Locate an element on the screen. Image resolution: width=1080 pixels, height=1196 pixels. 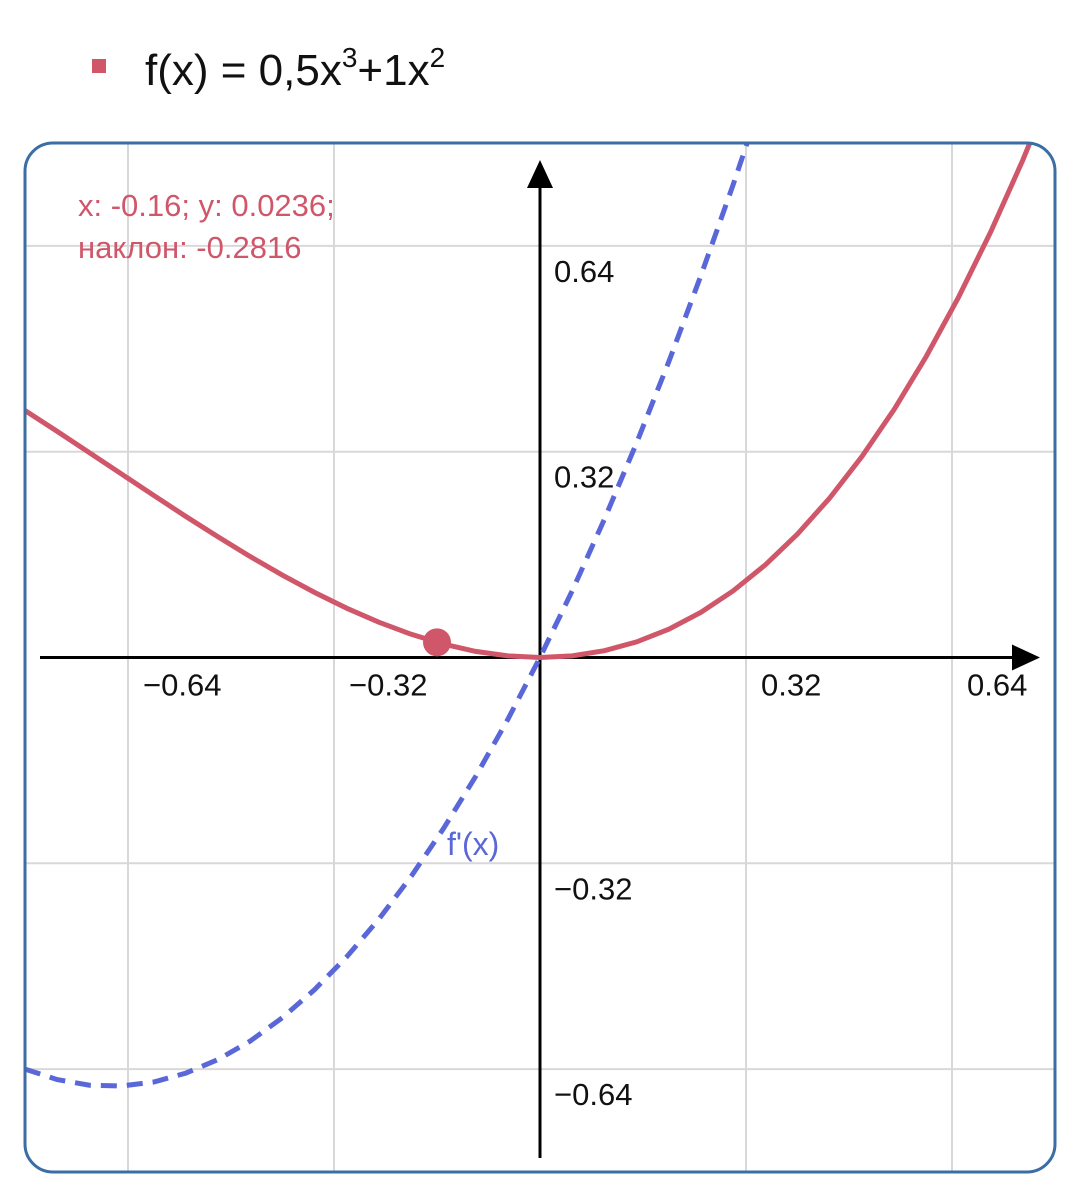
series-label: f'(x) is located at coordinates (473, 844).